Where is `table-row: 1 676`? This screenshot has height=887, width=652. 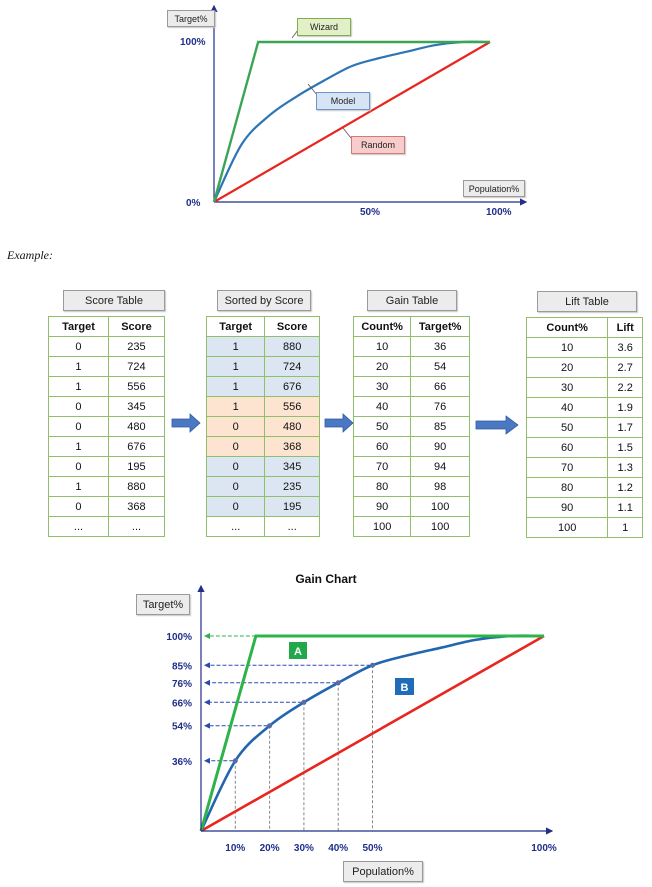 table-row: 1 676 is located at coordinates (262, 386).